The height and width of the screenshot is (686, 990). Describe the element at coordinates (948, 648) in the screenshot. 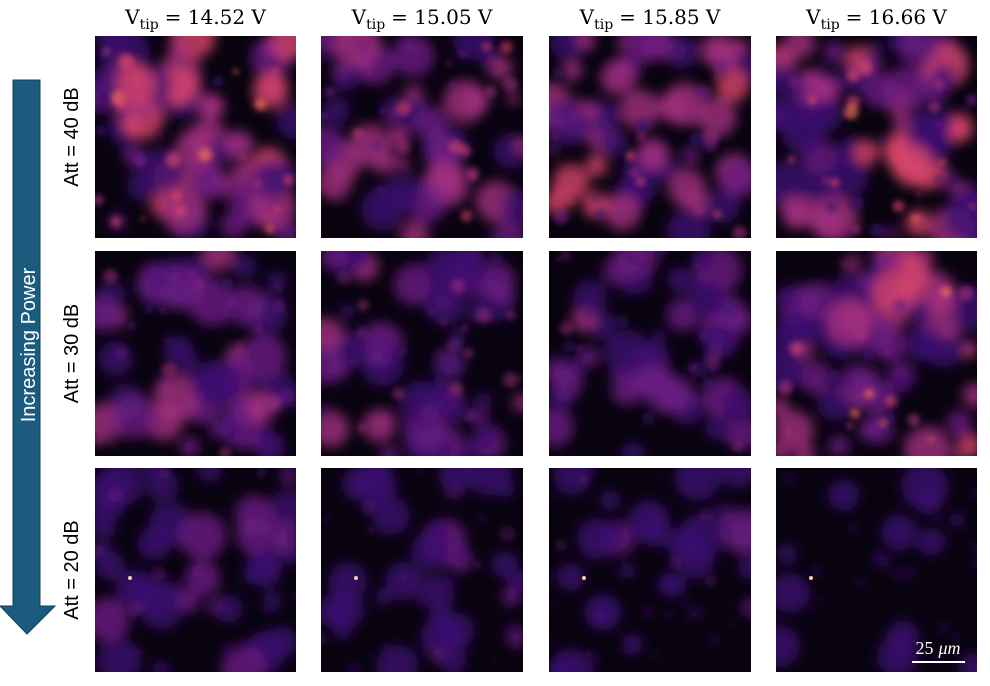

I see `scale-unit: μm` at that location.